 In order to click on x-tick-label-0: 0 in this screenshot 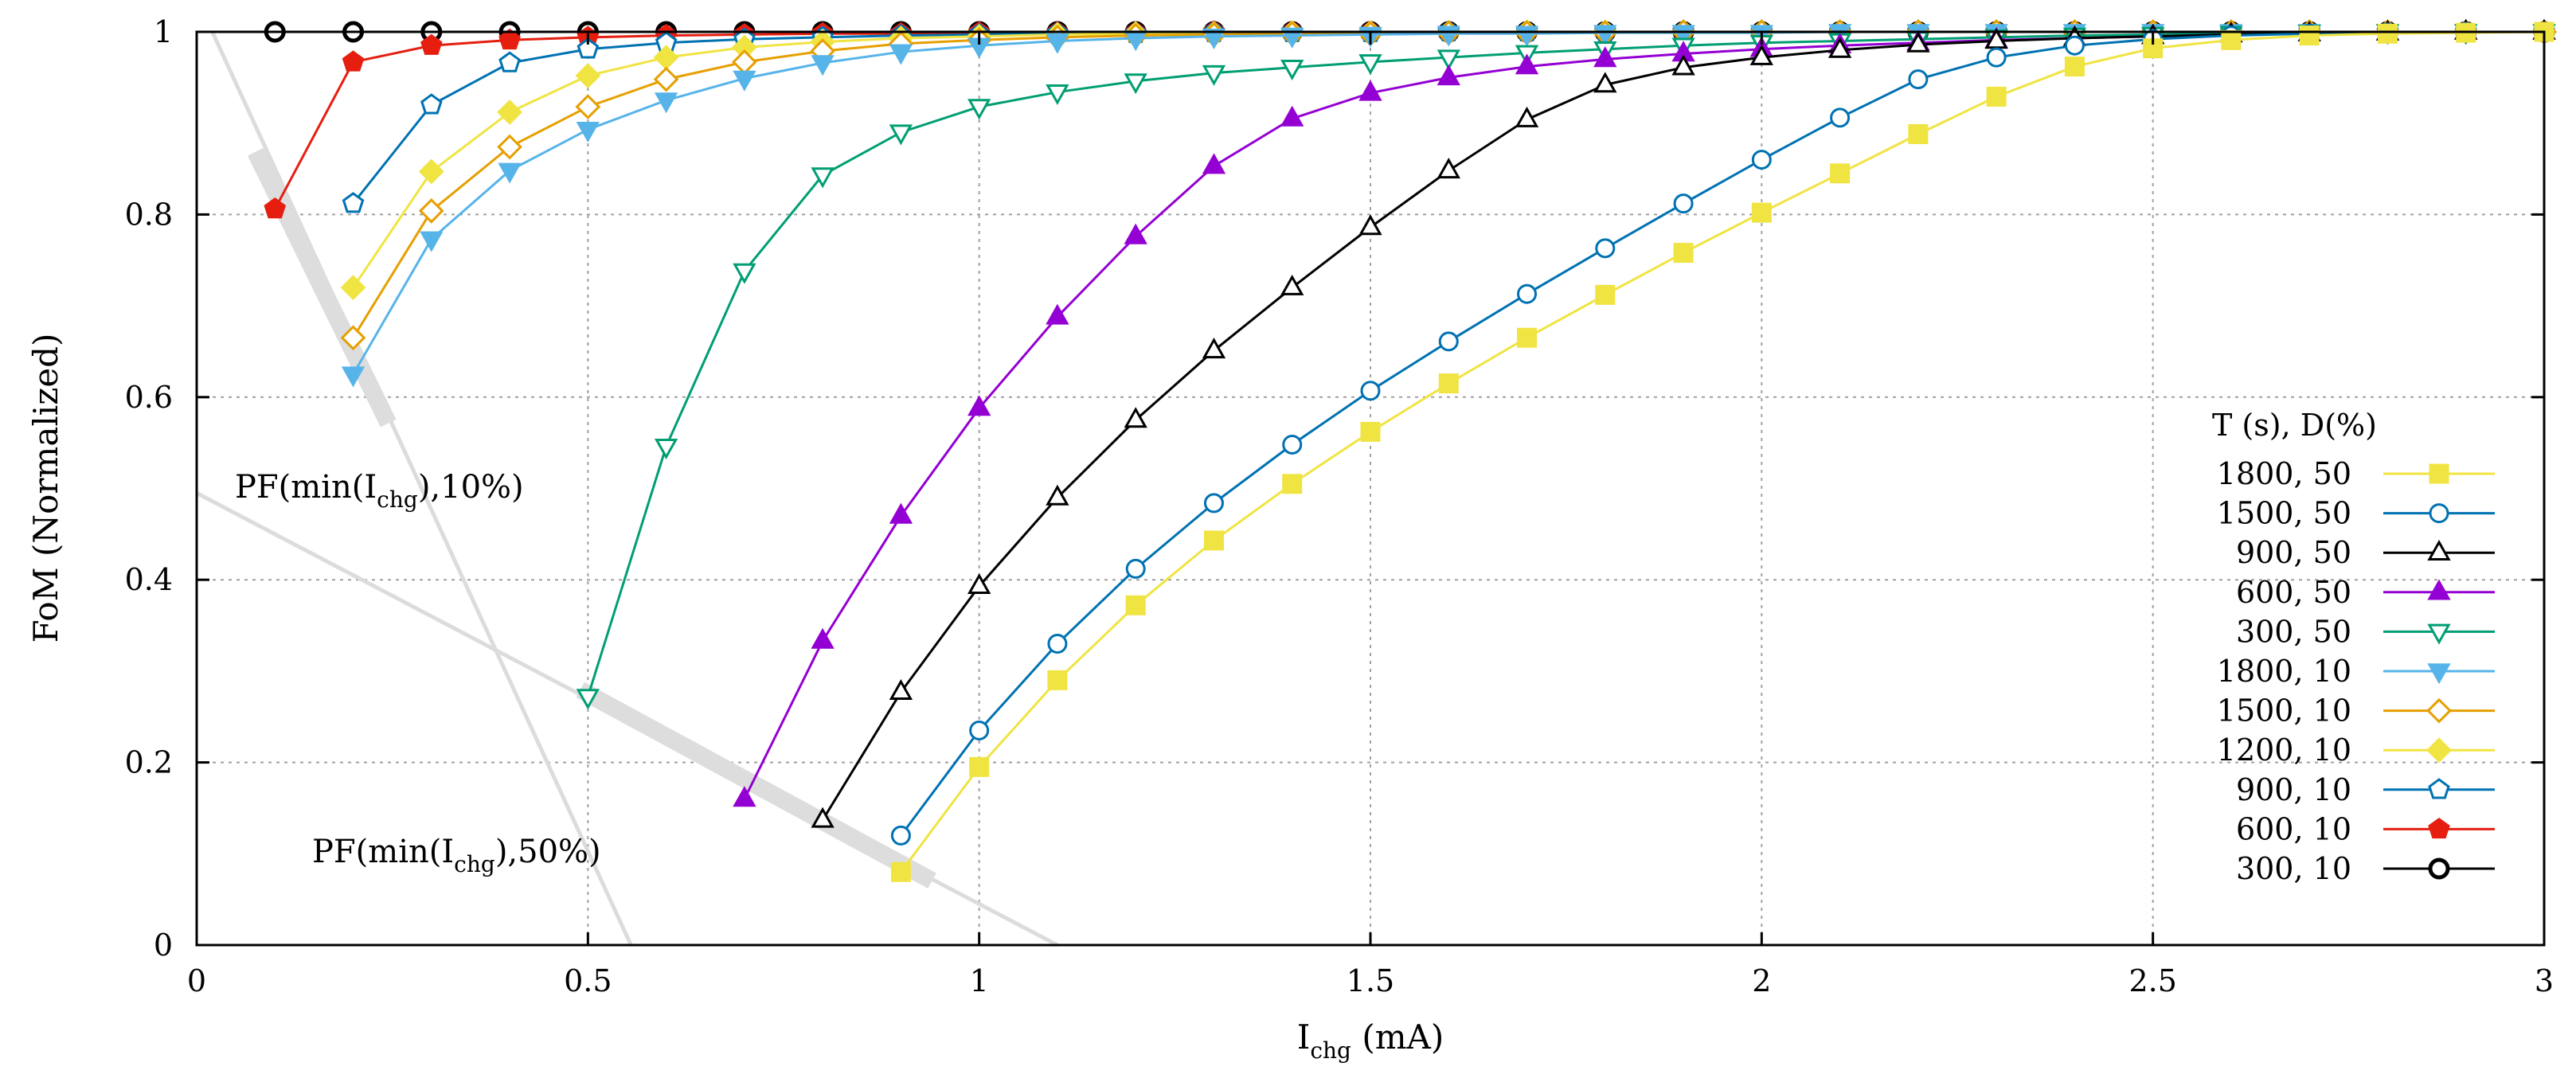, I will do `click(197, 980)`.